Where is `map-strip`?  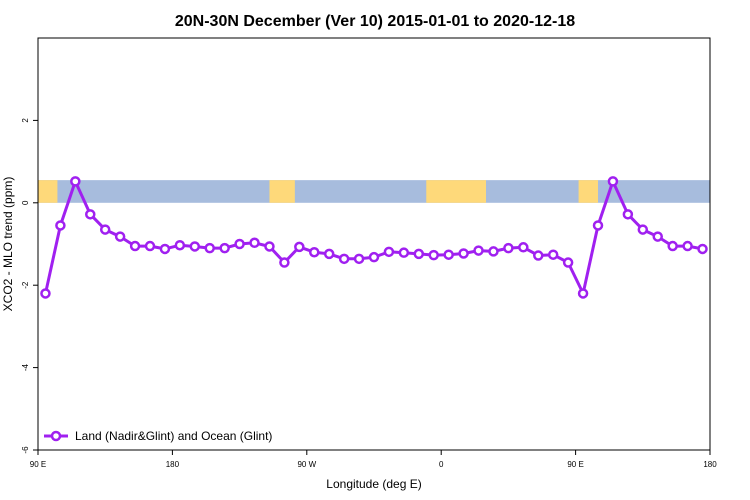 map-strip is located at coordinates (374, 191).